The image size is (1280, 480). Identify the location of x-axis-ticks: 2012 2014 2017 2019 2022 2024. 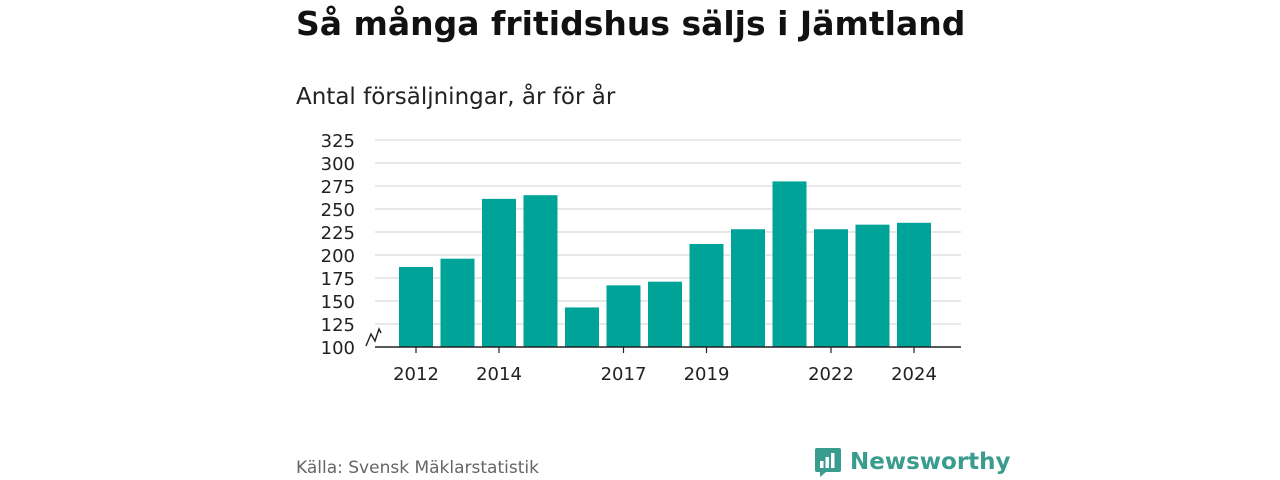
(665, 366).